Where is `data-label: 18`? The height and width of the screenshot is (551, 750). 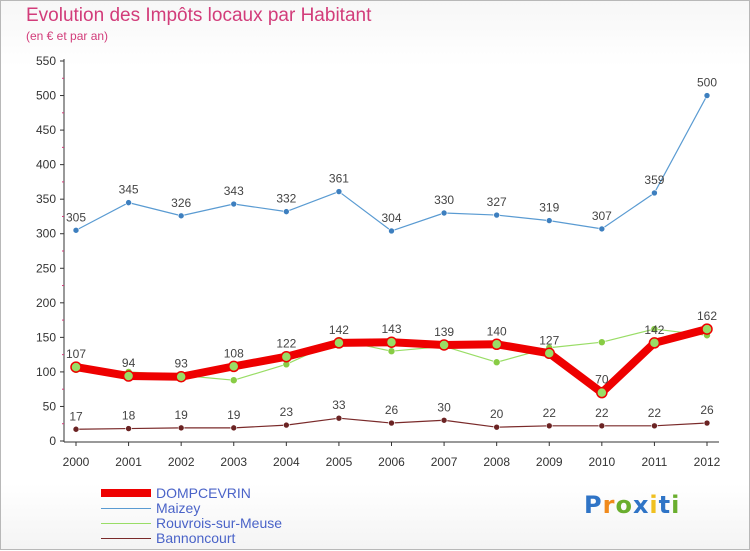 data-label: 18 is located at coordinates (129, 416).